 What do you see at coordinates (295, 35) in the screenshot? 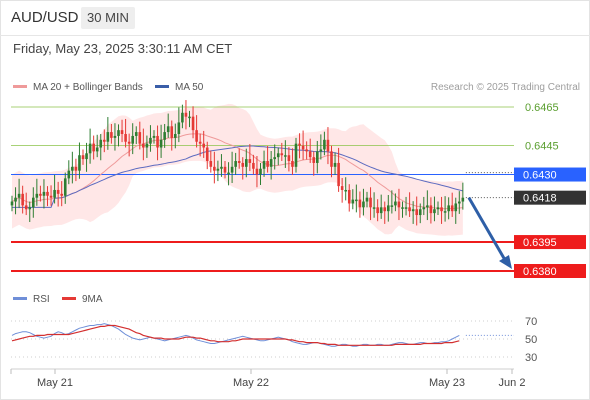
I see `header-divider` at bounding box center [295, 35].